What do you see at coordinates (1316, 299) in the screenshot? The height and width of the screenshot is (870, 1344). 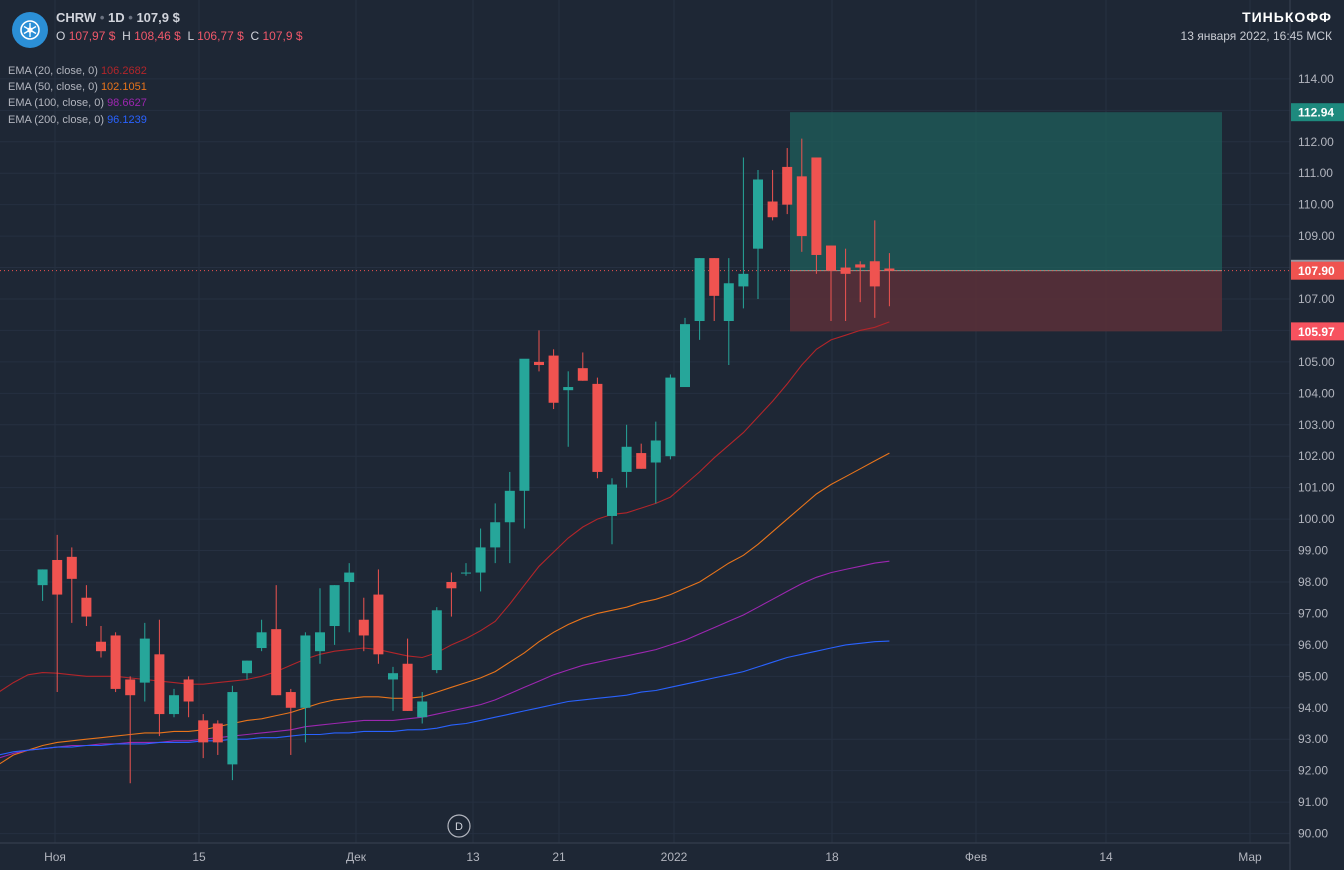 I see `price-tick-label: 107.00` at bounding box center [1316, 299].